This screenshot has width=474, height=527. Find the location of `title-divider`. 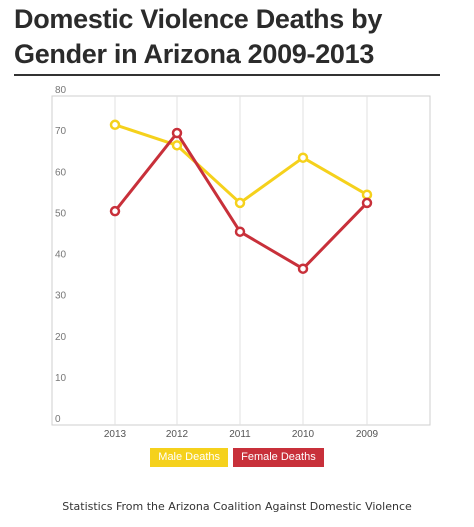

title-divider is located at coordinates (227, 75).